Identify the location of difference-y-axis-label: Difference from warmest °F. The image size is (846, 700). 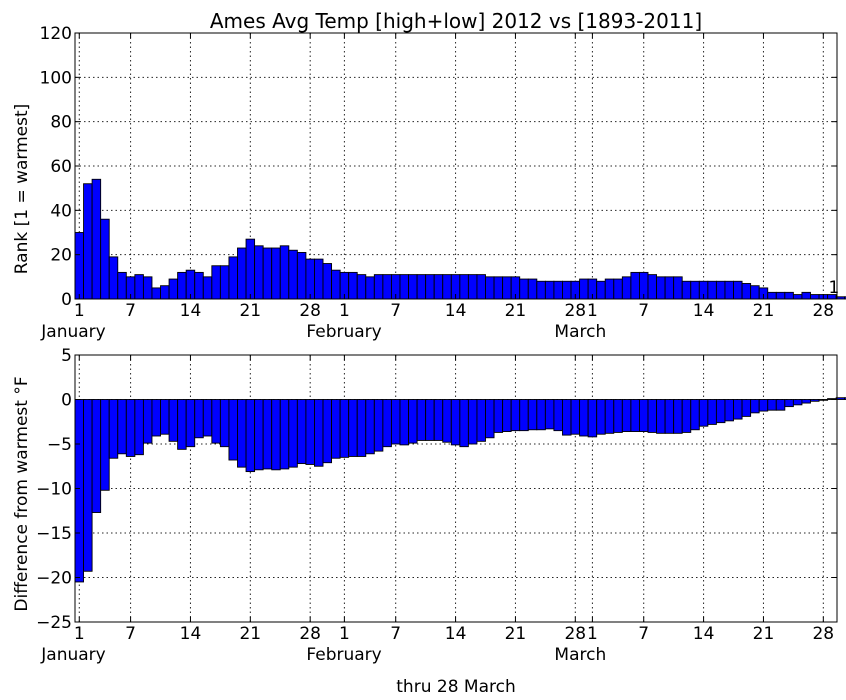
(22, 493).